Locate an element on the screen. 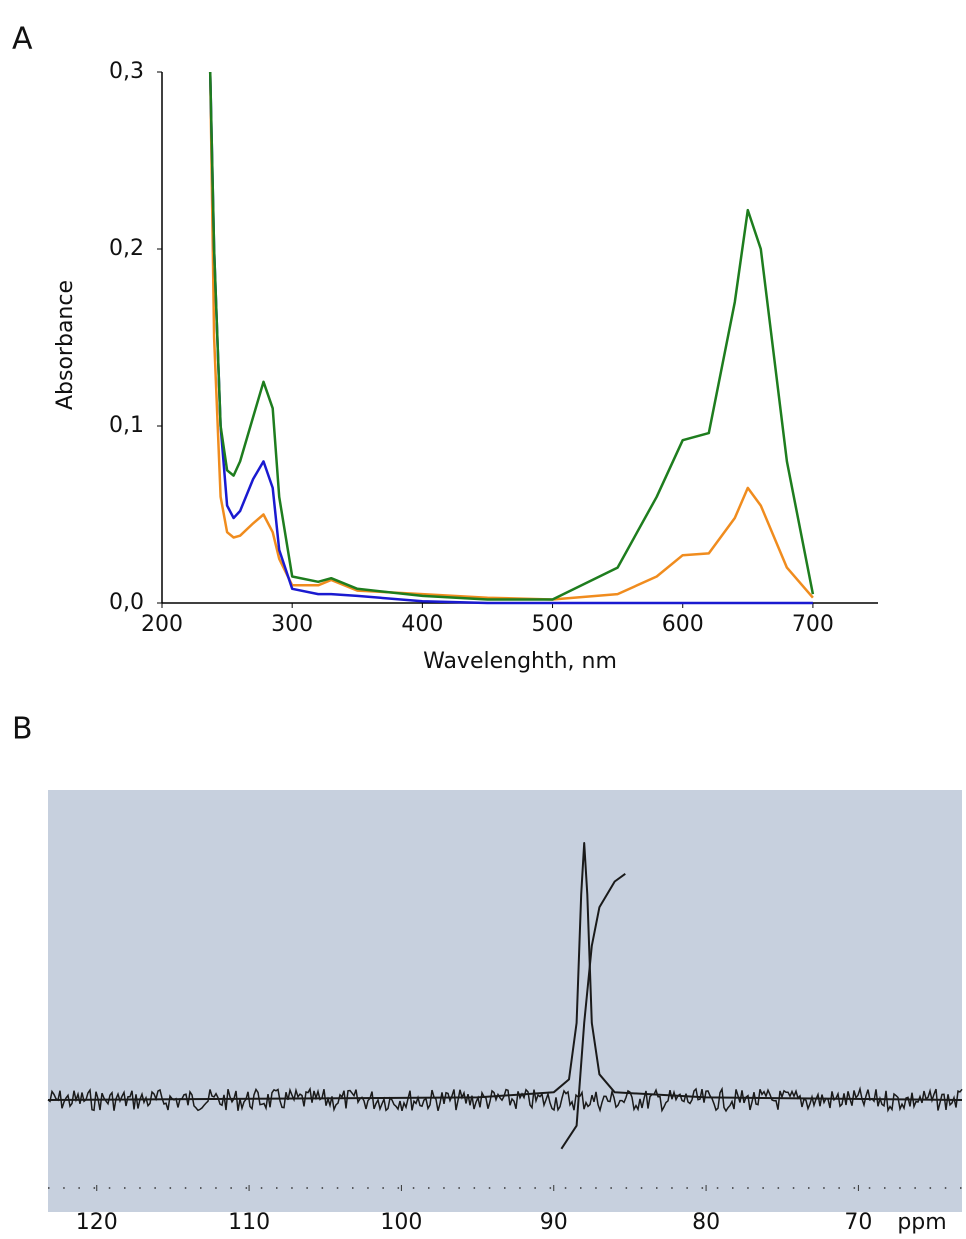 Image resolution: width=966 pixels, height=1239 pixels. x-tick-label: 600 is located at coordinates (683, 624).